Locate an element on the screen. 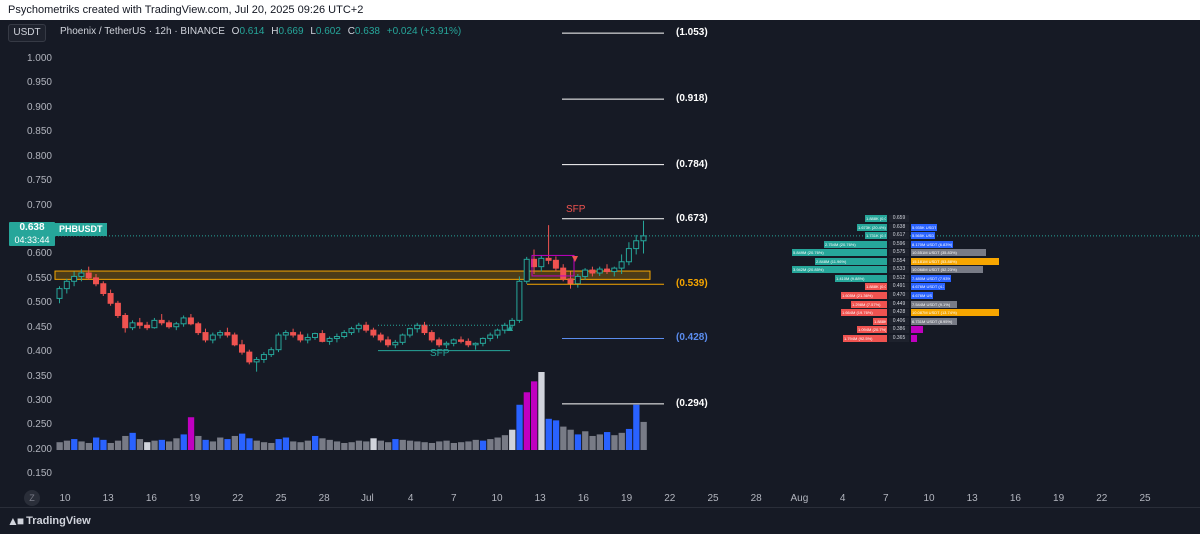  y-tick-label: 0.200 is located at coordinates (39, 449).